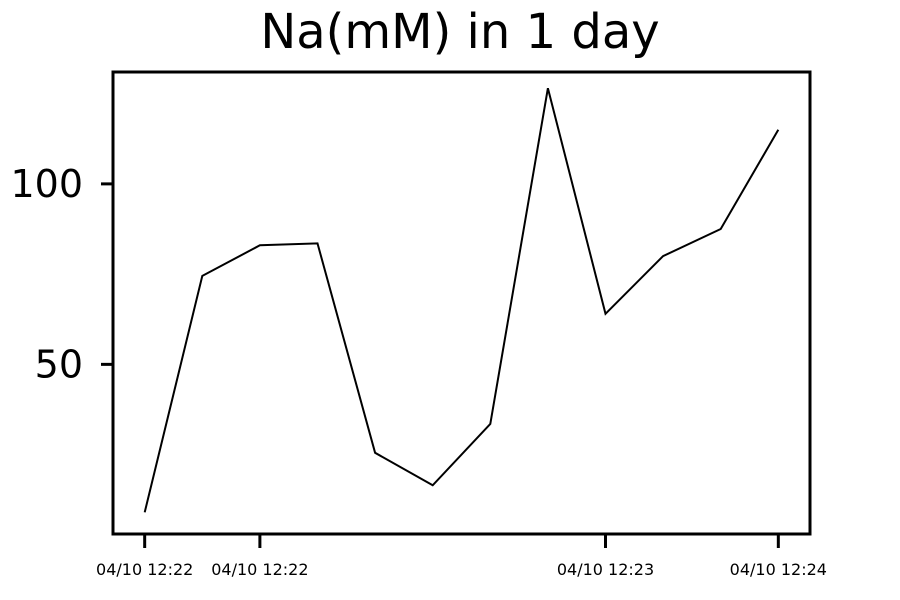 The height and width of the screenshot is (600, 900). What do you see at coordinates (144, 569) in the screenshot?
I see `x-tick-label-0: 04/10 12:22` at bounding box center [144, 569].